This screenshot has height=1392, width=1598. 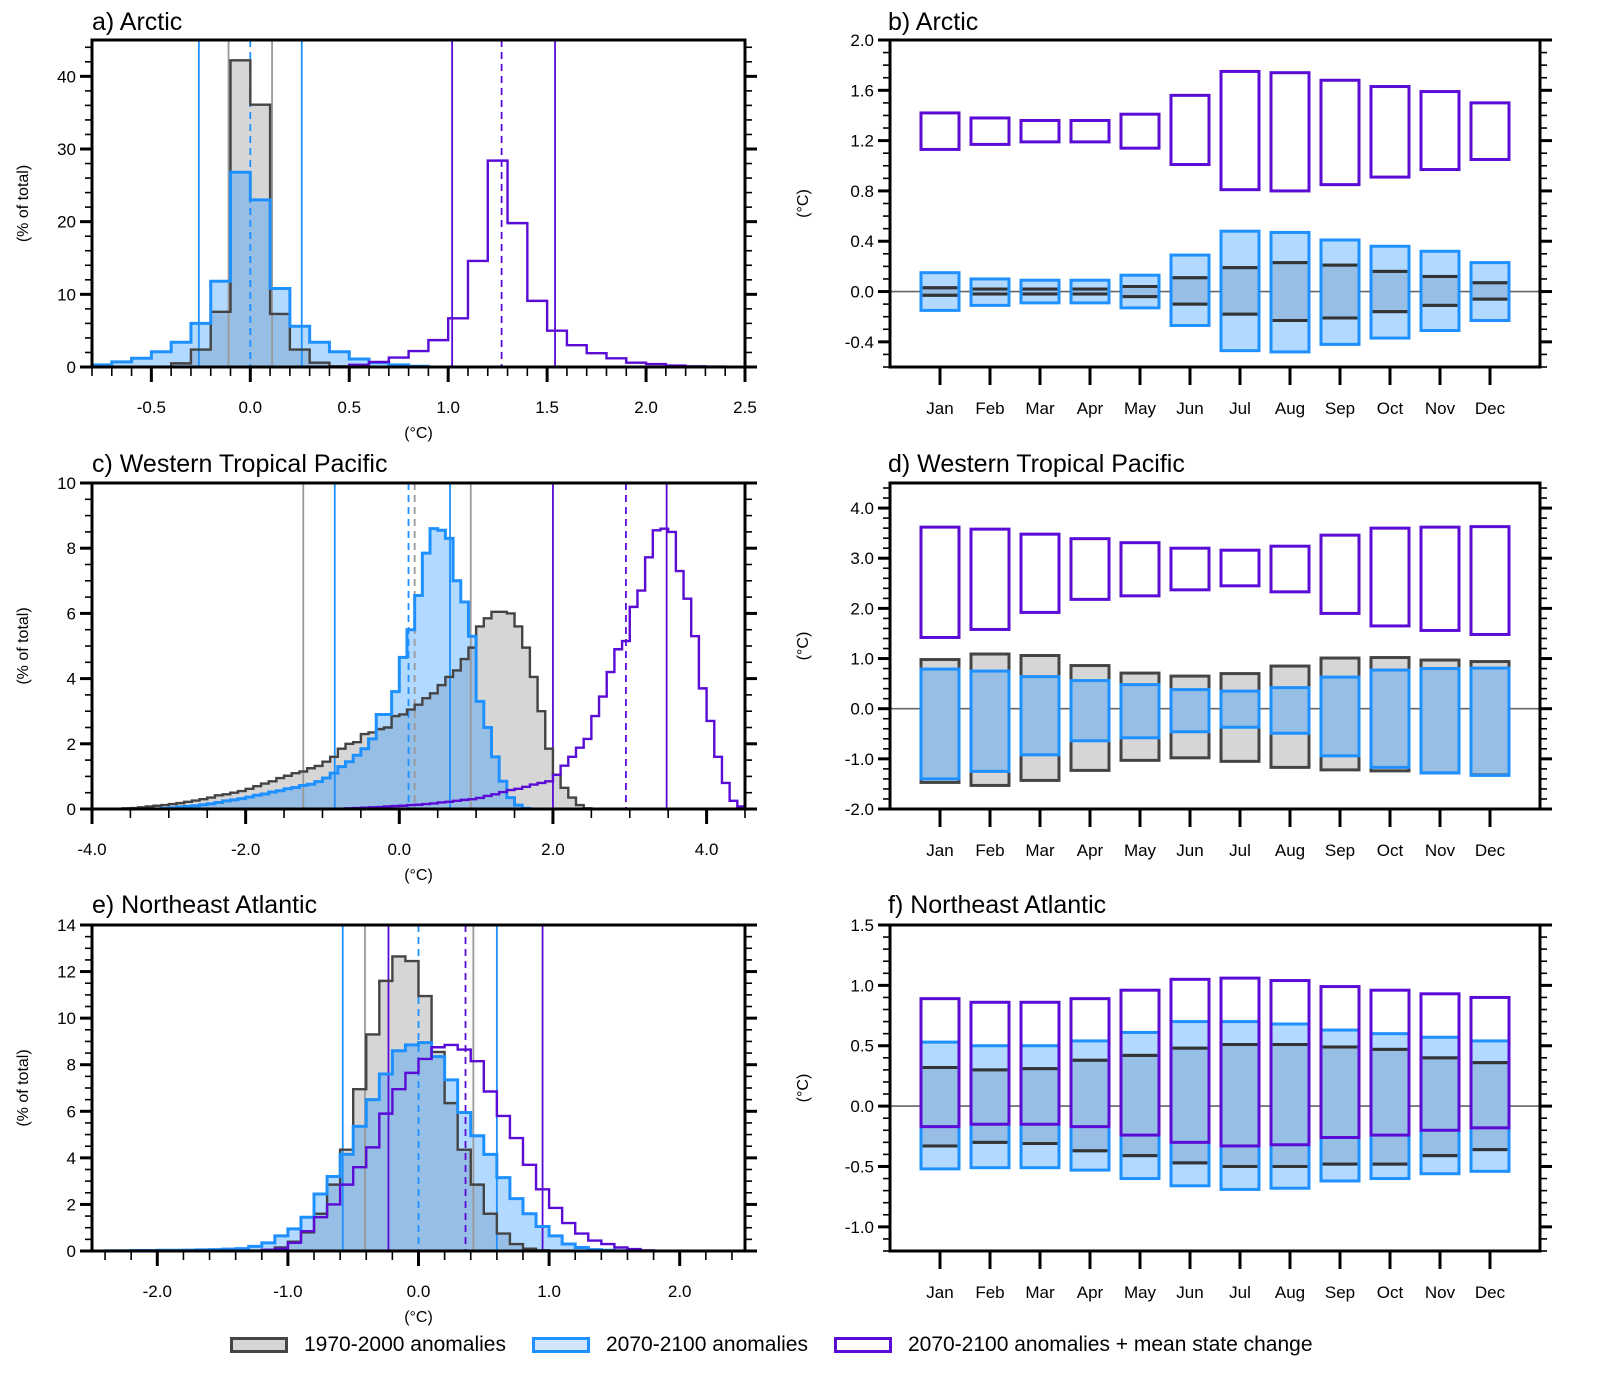 I want to click on y-tick-label: 1.0, so click(x=862, y=985).